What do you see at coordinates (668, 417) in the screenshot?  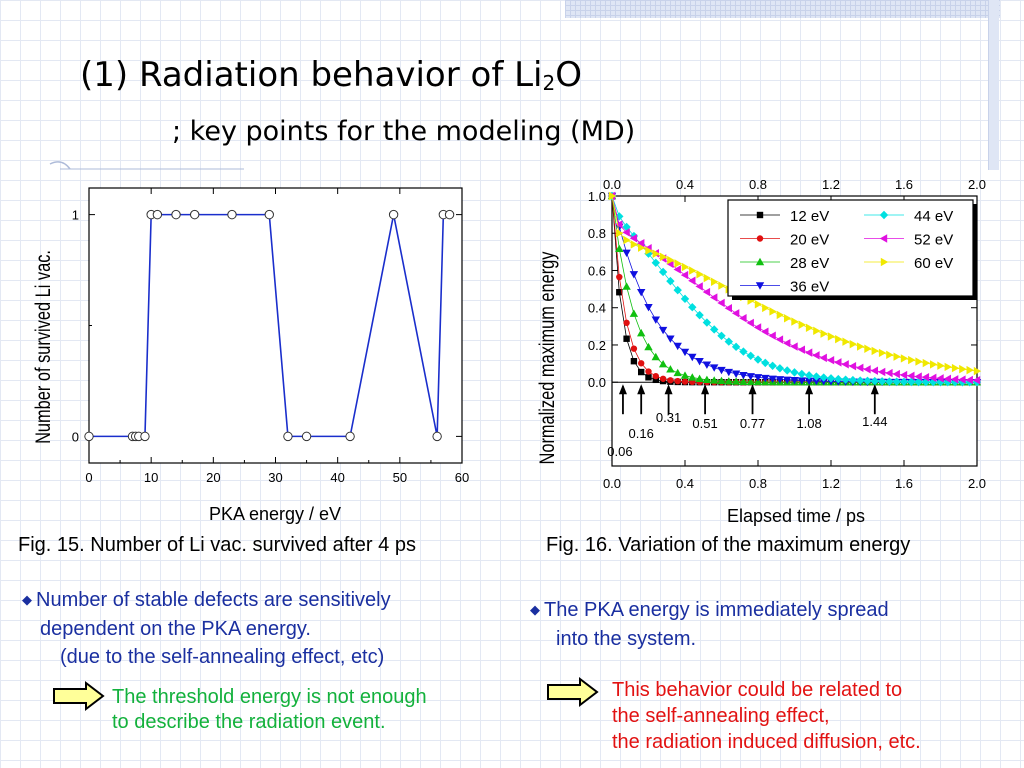 I see `fig16-annotation-label: 0.31` at bounding box center [668, 417].